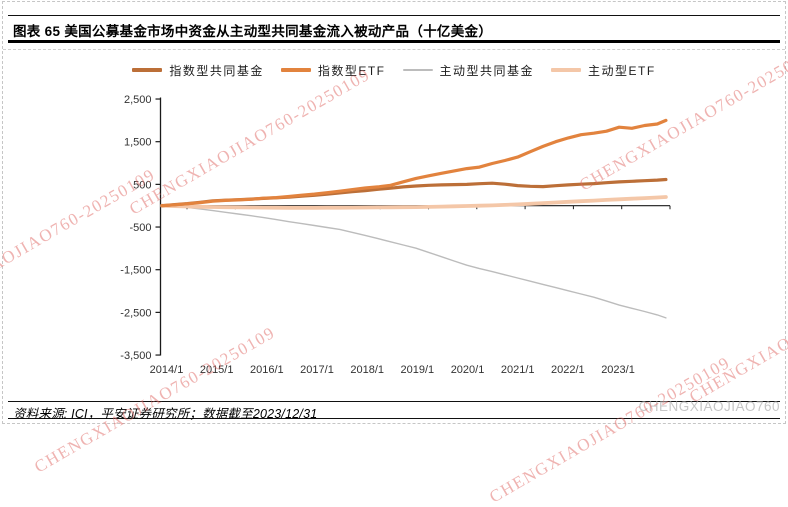 Image resolution: width=788 pixels, height=507 pixels. Describe the element at coordinates (568, 370) in the screenshot. I see `x-tick-label: 2022/1` at that location.